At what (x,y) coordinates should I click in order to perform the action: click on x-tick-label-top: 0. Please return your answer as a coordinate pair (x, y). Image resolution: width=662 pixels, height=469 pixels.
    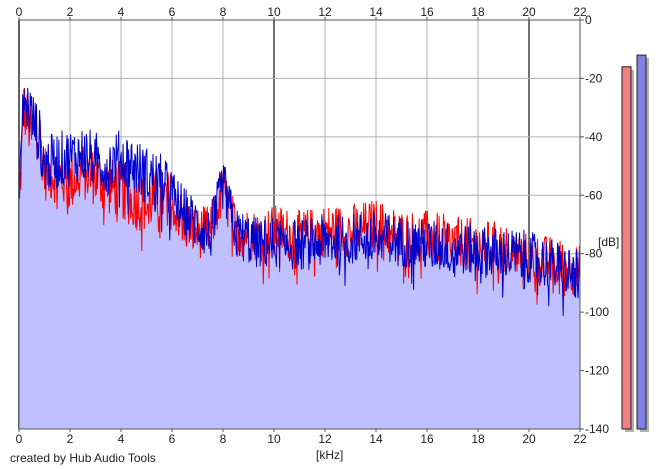
    Looking at the image, I should click on (19, 12).